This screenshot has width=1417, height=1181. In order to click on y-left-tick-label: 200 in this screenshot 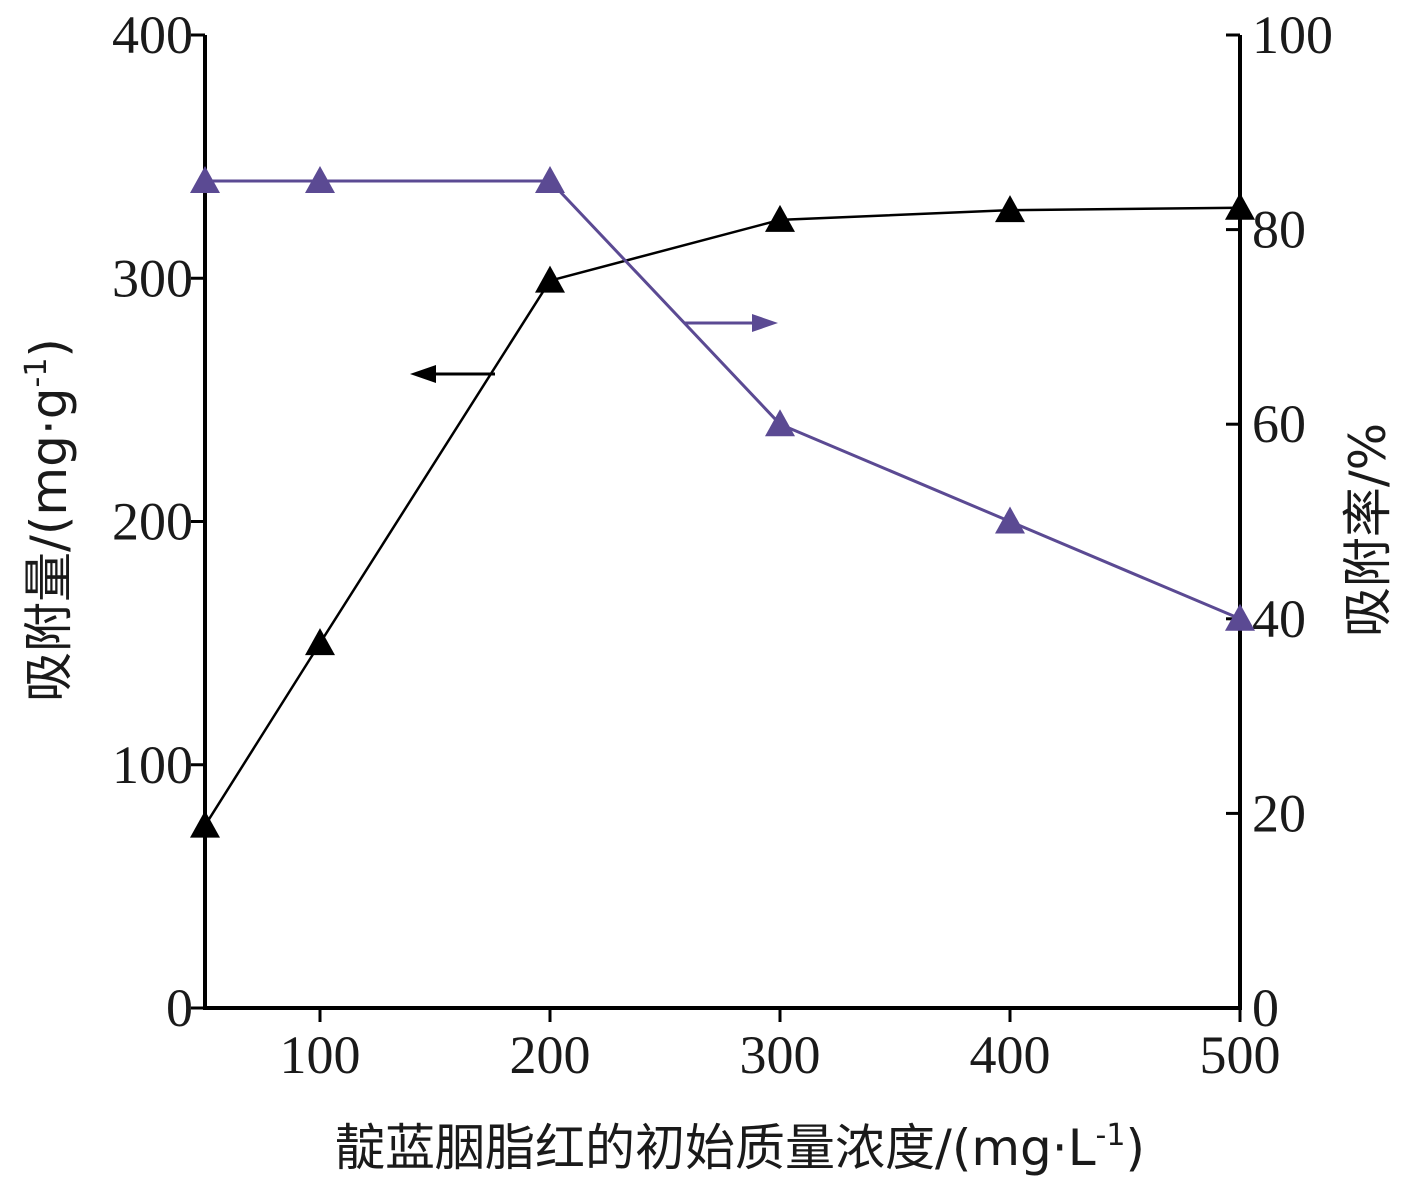, I will do `click(152, 522)`.